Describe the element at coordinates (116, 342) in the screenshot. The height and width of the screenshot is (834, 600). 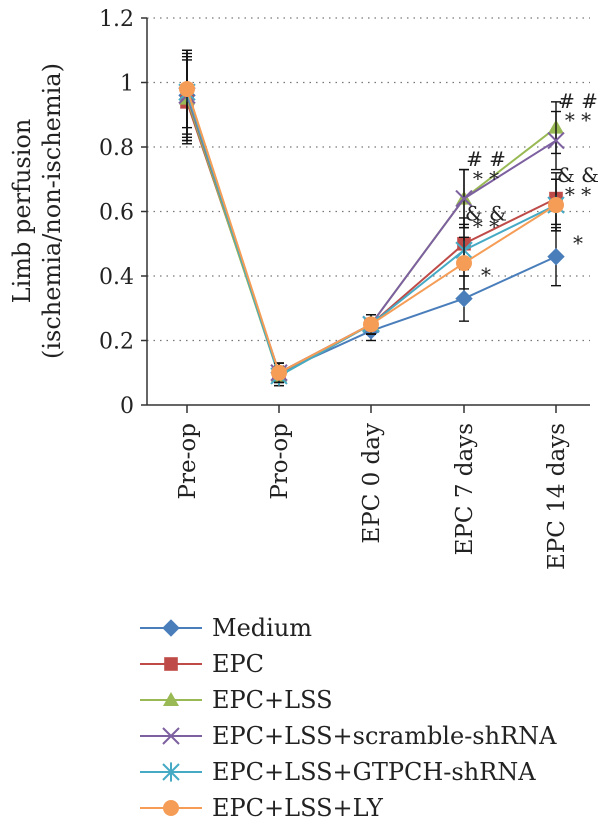
I see `y-tick-label: 0.2` at that location.